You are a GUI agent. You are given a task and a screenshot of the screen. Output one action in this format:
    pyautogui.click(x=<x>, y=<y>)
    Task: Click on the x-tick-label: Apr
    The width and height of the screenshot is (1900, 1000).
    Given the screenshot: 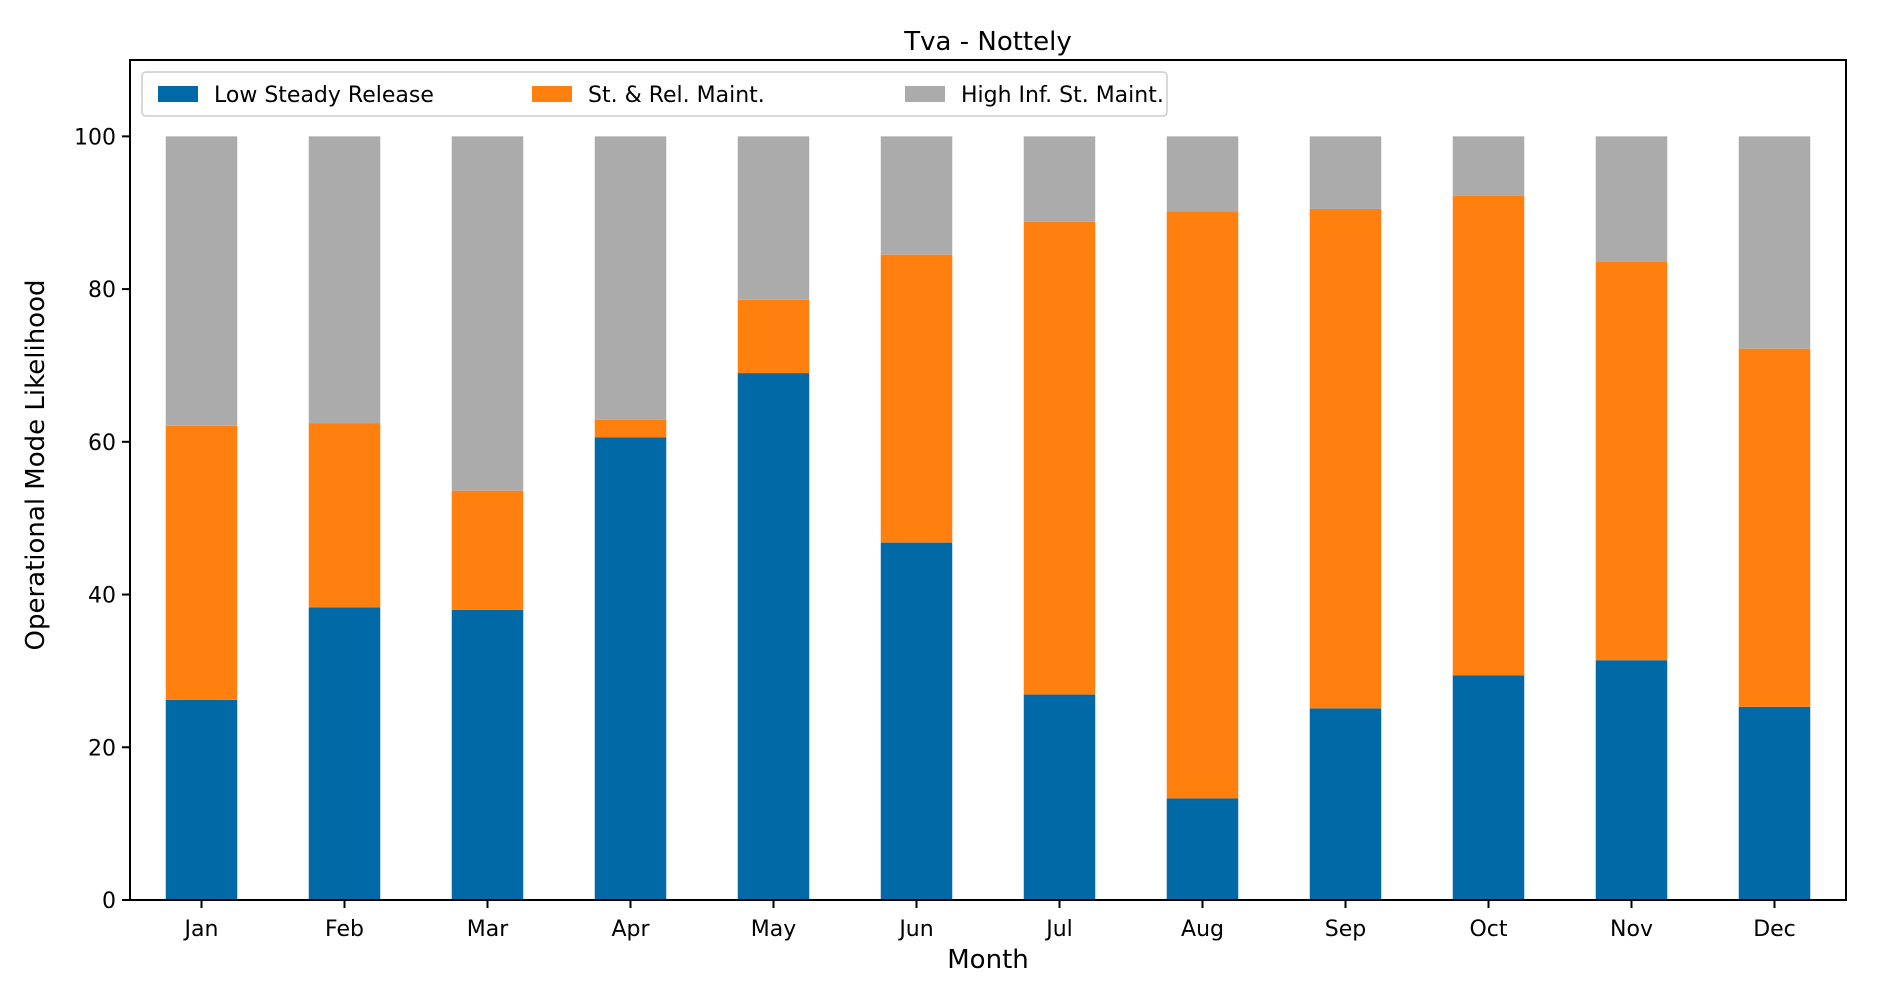 What is the action you would take?
    pyautogui.click(x=630, y=929)
    